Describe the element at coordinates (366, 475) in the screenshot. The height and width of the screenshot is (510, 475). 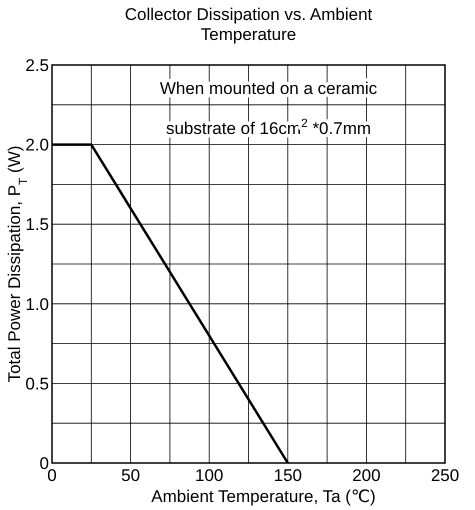
I see `x-tick-label: 200` at that location.